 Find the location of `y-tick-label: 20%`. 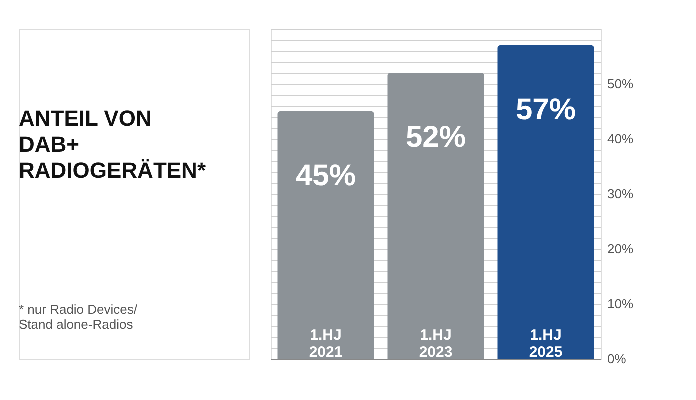

y-tick-label: 20% is located at coordinates (621, 249).